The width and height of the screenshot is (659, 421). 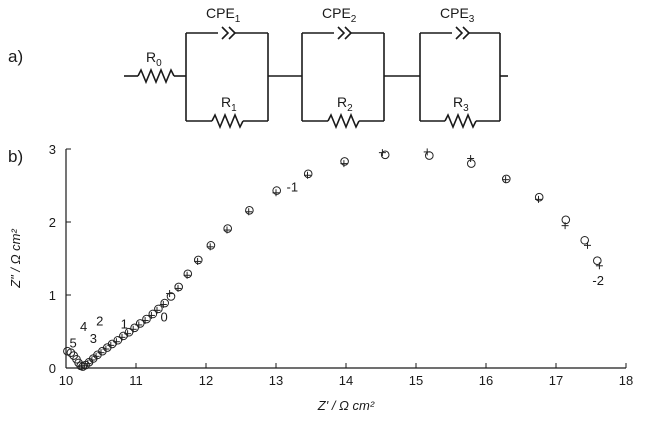 I want to click on y-tick-label: 2, so click(x=52, y=222).